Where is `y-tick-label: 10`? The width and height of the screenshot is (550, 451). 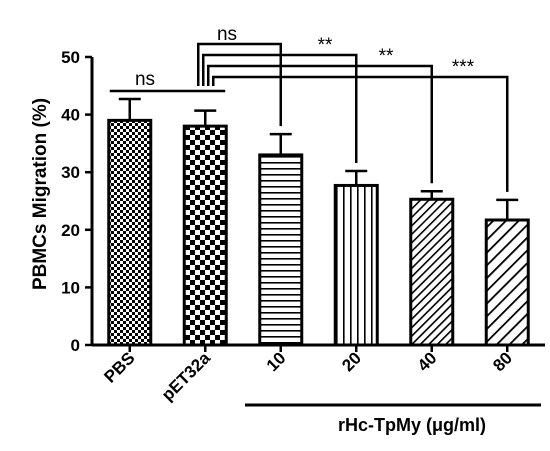 y-tick-label: 10 is located at coordinates (70, 287).